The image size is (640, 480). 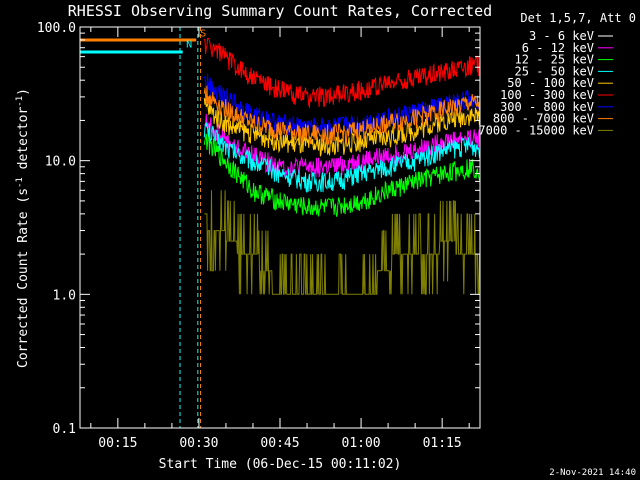 What do you see at coordinates (56, 28) in the screenshot?
I see `y-tick-label: 100.0` at bounding box center [56, 28].